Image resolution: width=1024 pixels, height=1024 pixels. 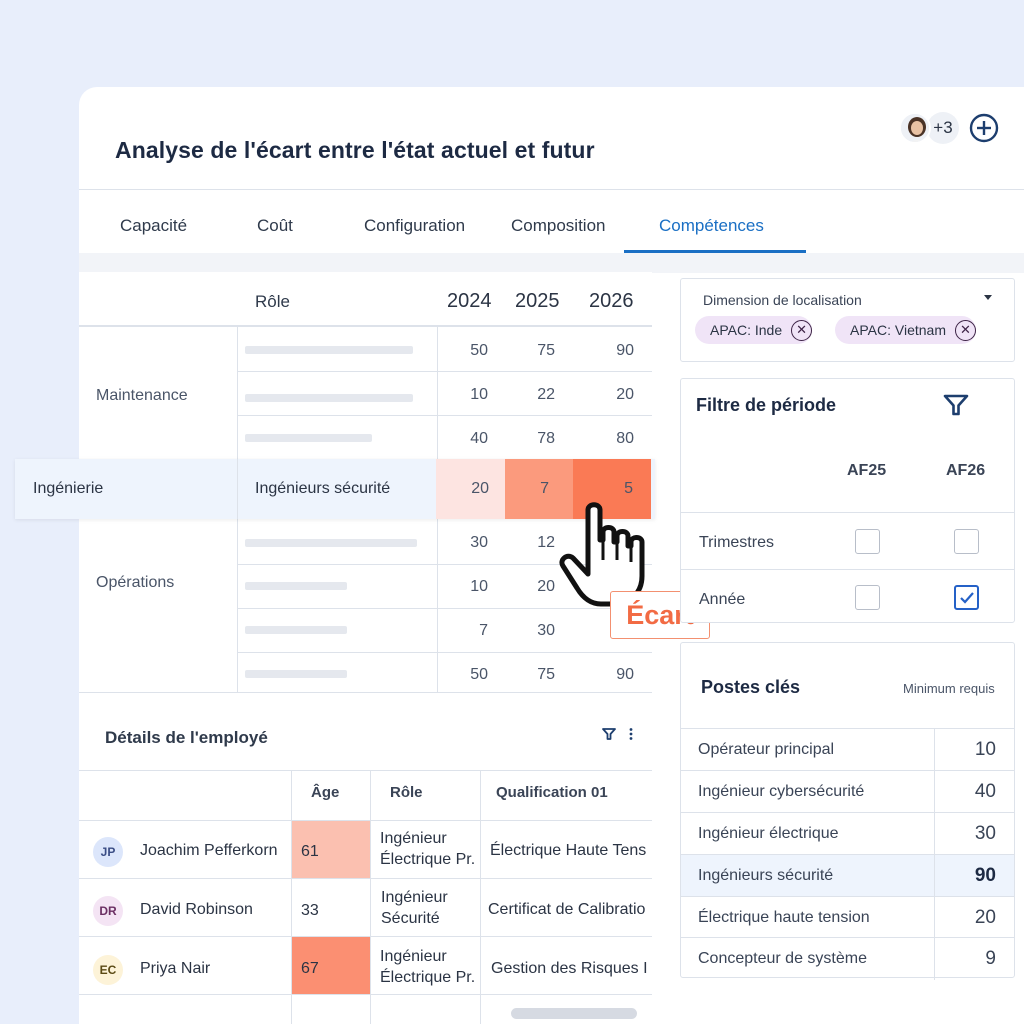 I want to click on period-row-label: Trimestres, so click(x=736, y=542).